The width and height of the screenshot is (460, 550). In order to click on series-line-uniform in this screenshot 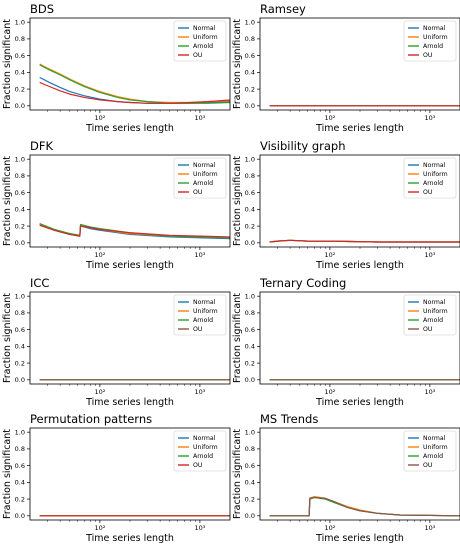, I will do `click(134, 83)`.